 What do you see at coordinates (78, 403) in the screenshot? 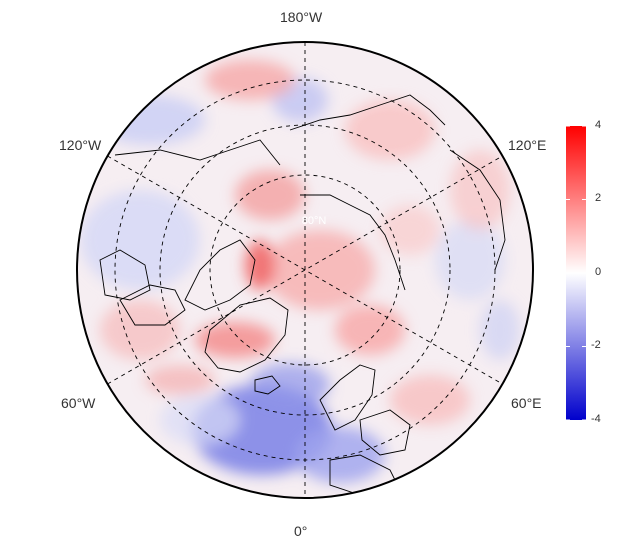
I see `lon-label-60w: 60°W` at bounding box center [78, 403].